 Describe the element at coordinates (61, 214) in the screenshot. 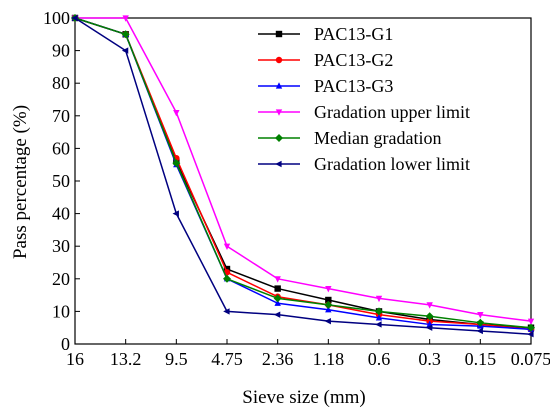

I see `y-tick-label: 40` at that location.